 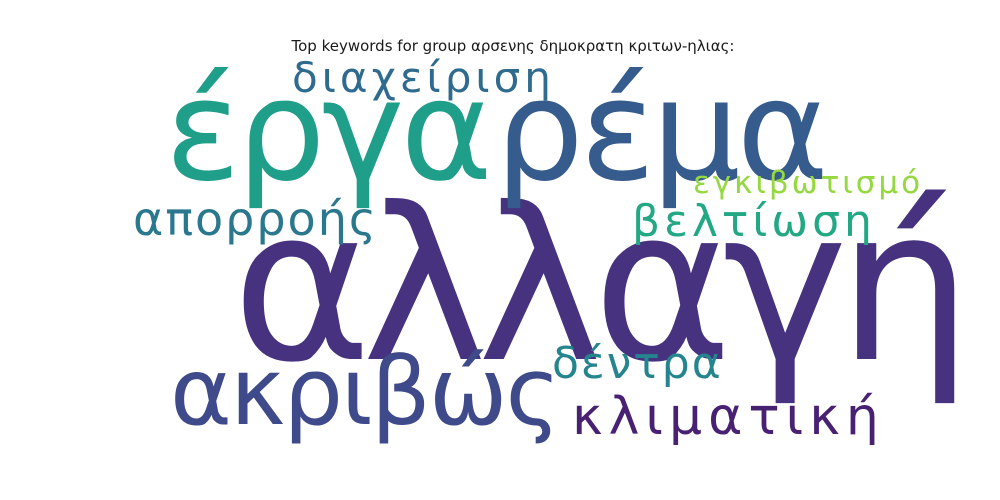 What do you see at coordinates (662, 131) in the screenshot?
I see `word-rema: ρέμα` at bounding box center [662, 131].